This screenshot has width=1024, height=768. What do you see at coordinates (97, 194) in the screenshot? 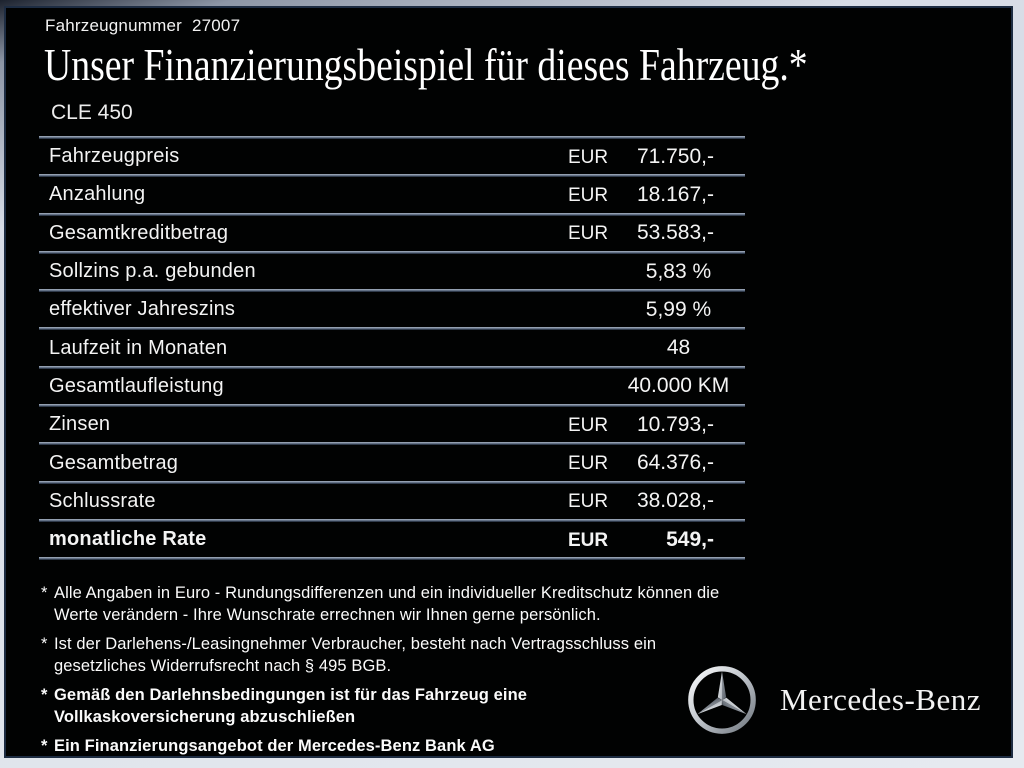
I see `row-label: Anzahlung` at bounding box center [97, 194].